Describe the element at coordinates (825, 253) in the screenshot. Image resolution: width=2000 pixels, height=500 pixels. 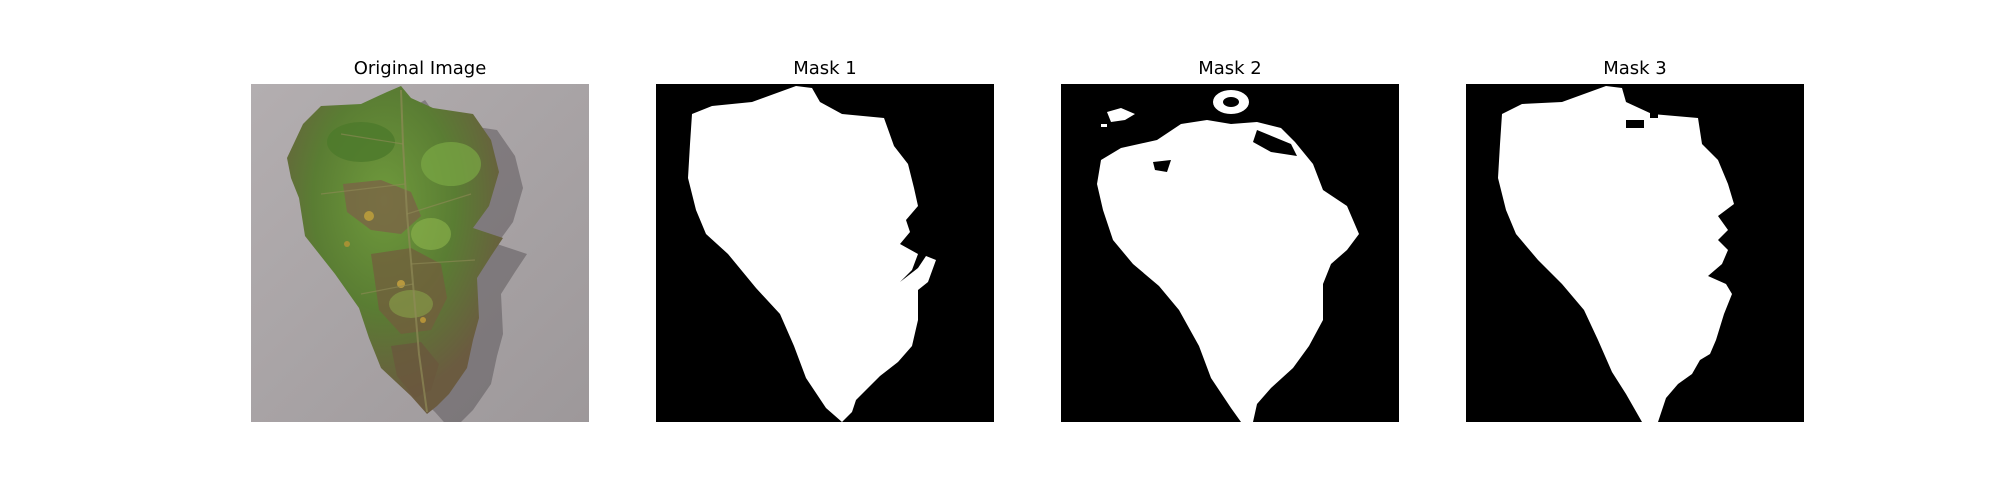
I see `mask-1-image` at that location.